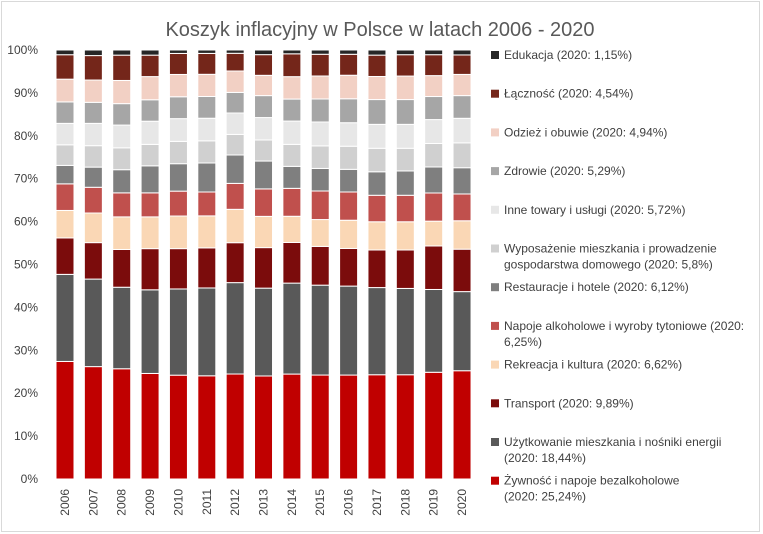 The height and width of the screenshot is (534, 763). What do you see at coordinates (26, 136) in the screenshot?
I see `y-tick-label: 80%` at bounding box center [26, 136].